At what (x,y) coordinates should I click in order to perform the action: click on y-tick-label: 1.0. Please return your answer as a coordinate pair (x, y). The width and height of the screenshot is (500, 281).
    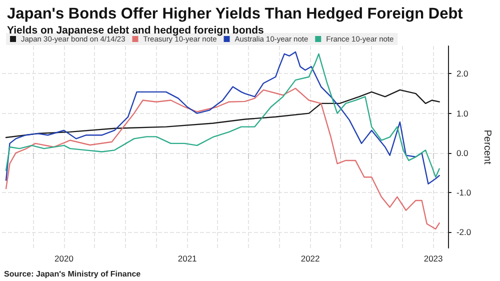
    Looking at the image, I should click on (462, 113).